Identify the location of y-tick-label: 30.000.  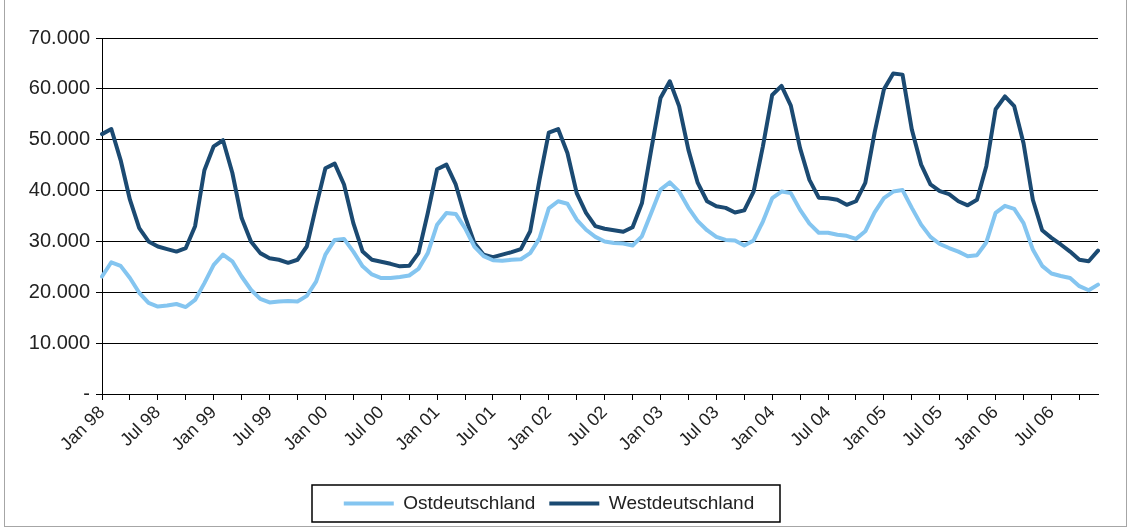
(59, 239).